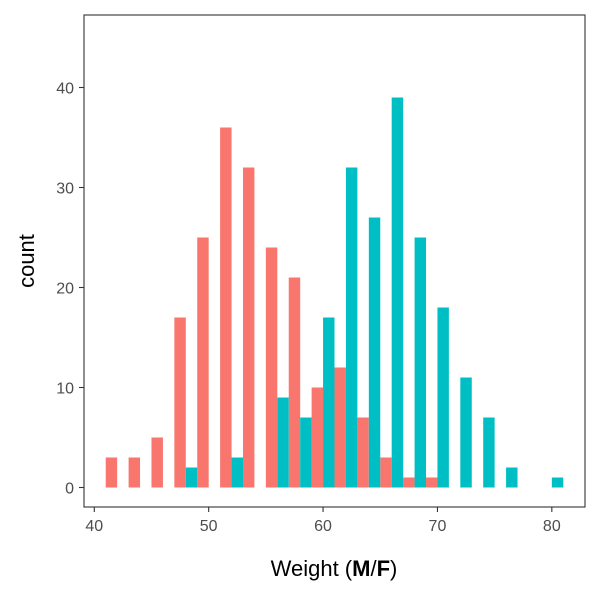  What do you see at coordinates (209, 526) in the screenshot?
I see `x-tick-label-50: 50` at bounding box center [209, 526].